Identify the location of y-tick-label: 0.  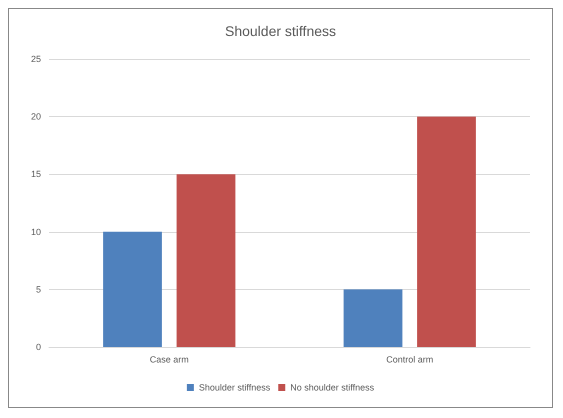
(38, 347).